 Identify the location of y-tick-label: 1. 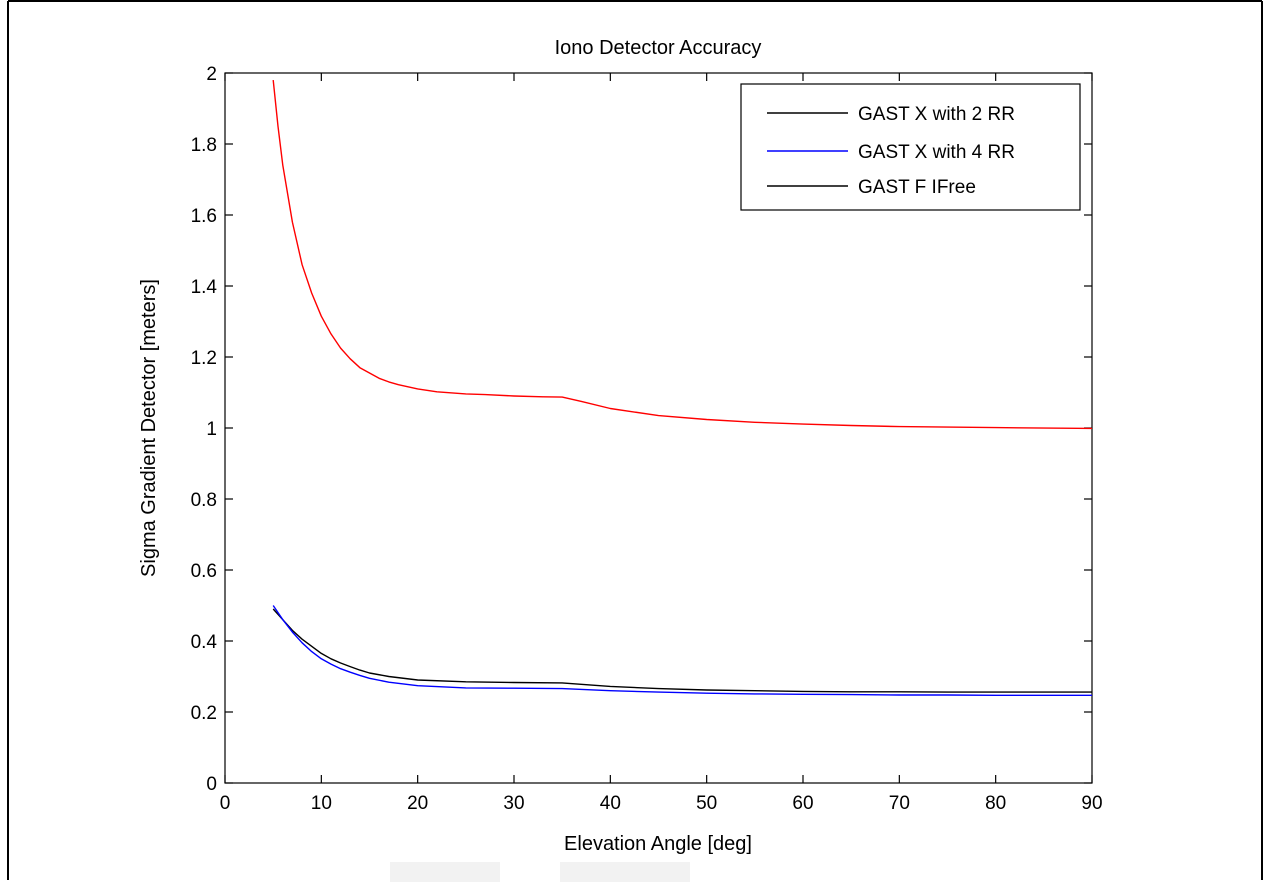
(211, 429).